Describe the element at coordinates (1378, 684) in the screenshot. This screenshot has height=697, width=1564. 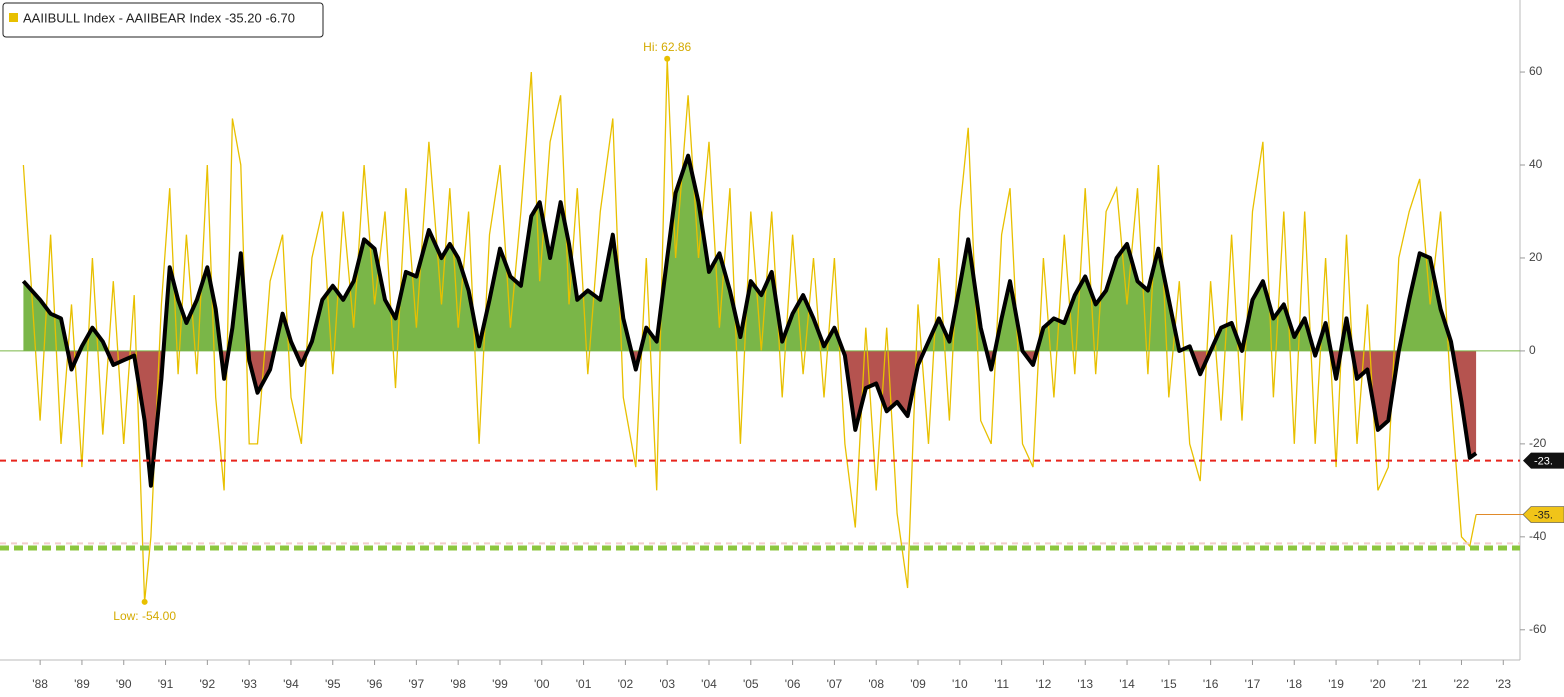
I see `x-tick-label: '20` at that location.